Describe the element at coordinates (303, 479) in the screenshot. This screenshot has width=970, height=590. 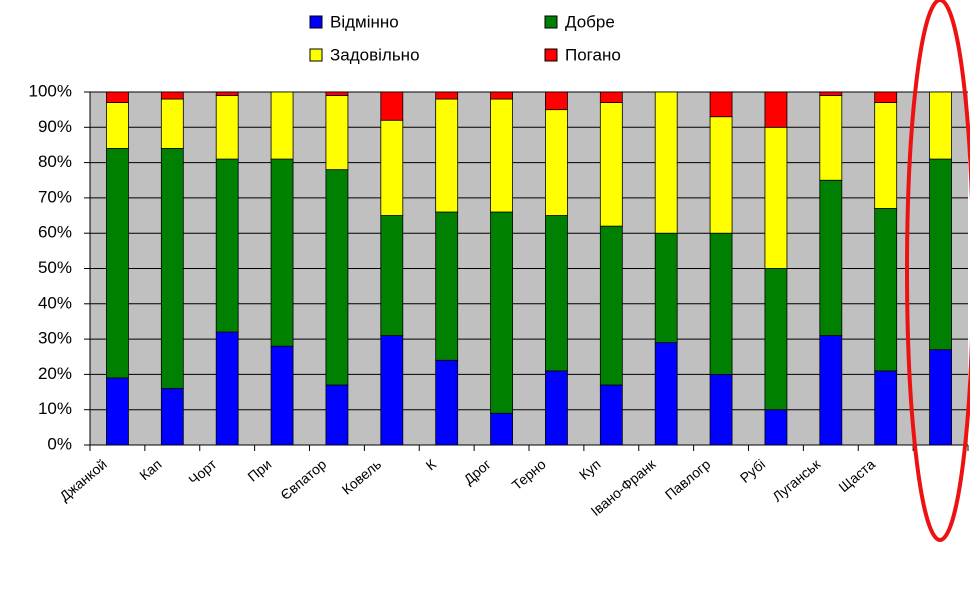
I see `x-tick-label: Євпатор` at that location.